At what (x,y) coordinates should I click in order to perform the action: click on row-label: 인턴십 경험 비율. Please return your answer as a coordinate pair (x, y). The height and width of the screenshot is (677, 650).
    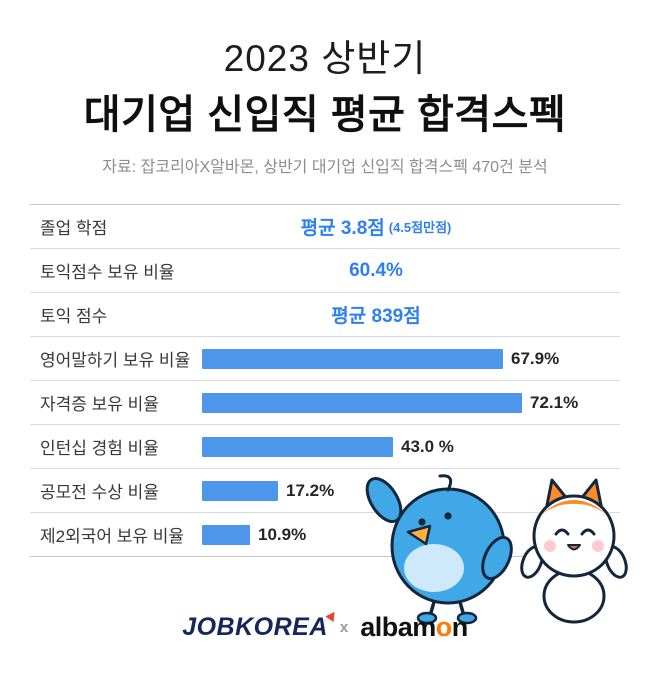
    Looking at the image, I should click on (99, 448).